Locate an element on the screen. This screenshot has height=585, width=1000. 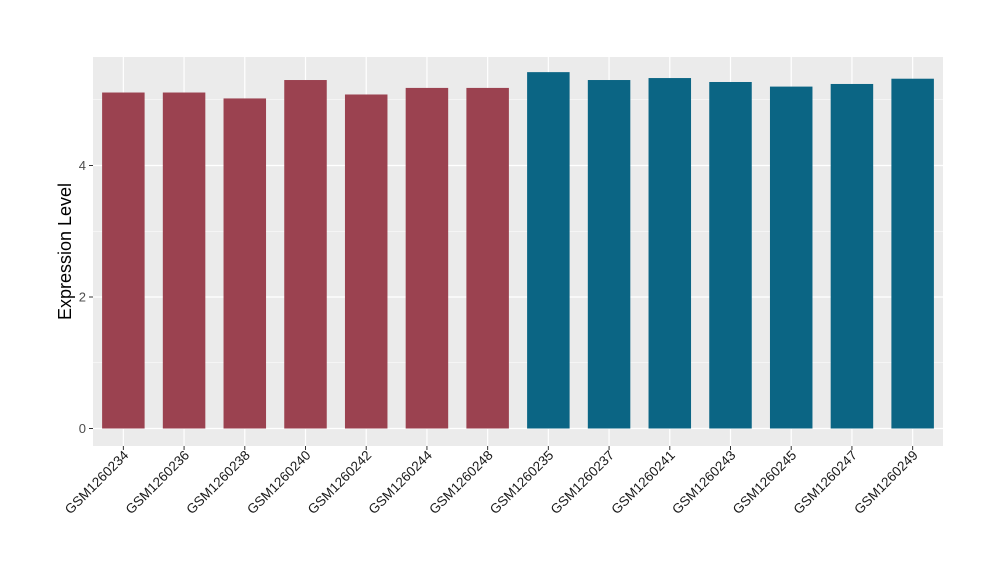
y-tick-label: 4 is located at coordinates (82, 165).